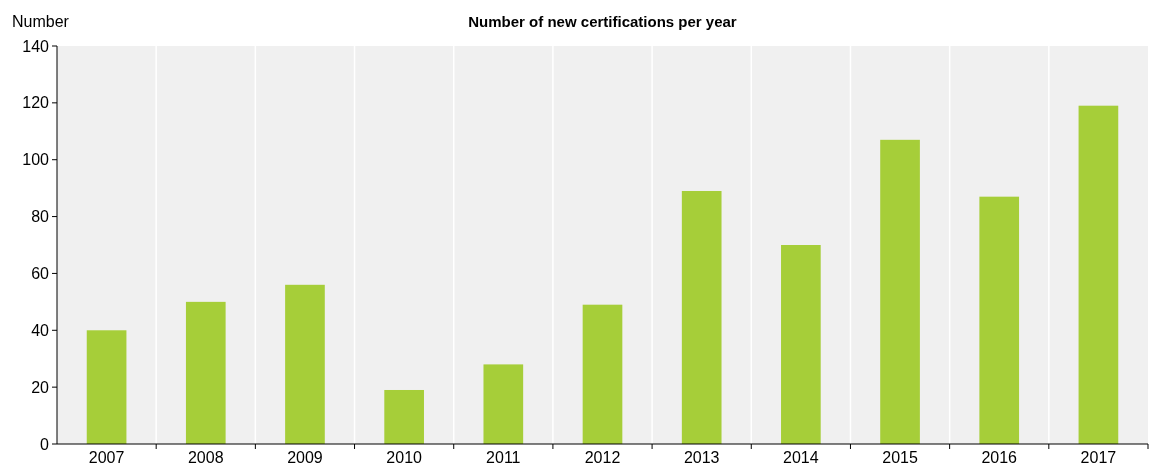 This screenshot has width=1154, height=469. What do you see at coordinates (1098, 457) in the screenshot?
I see `x-tick-label: 2017` at bounding box center [1098, 457].